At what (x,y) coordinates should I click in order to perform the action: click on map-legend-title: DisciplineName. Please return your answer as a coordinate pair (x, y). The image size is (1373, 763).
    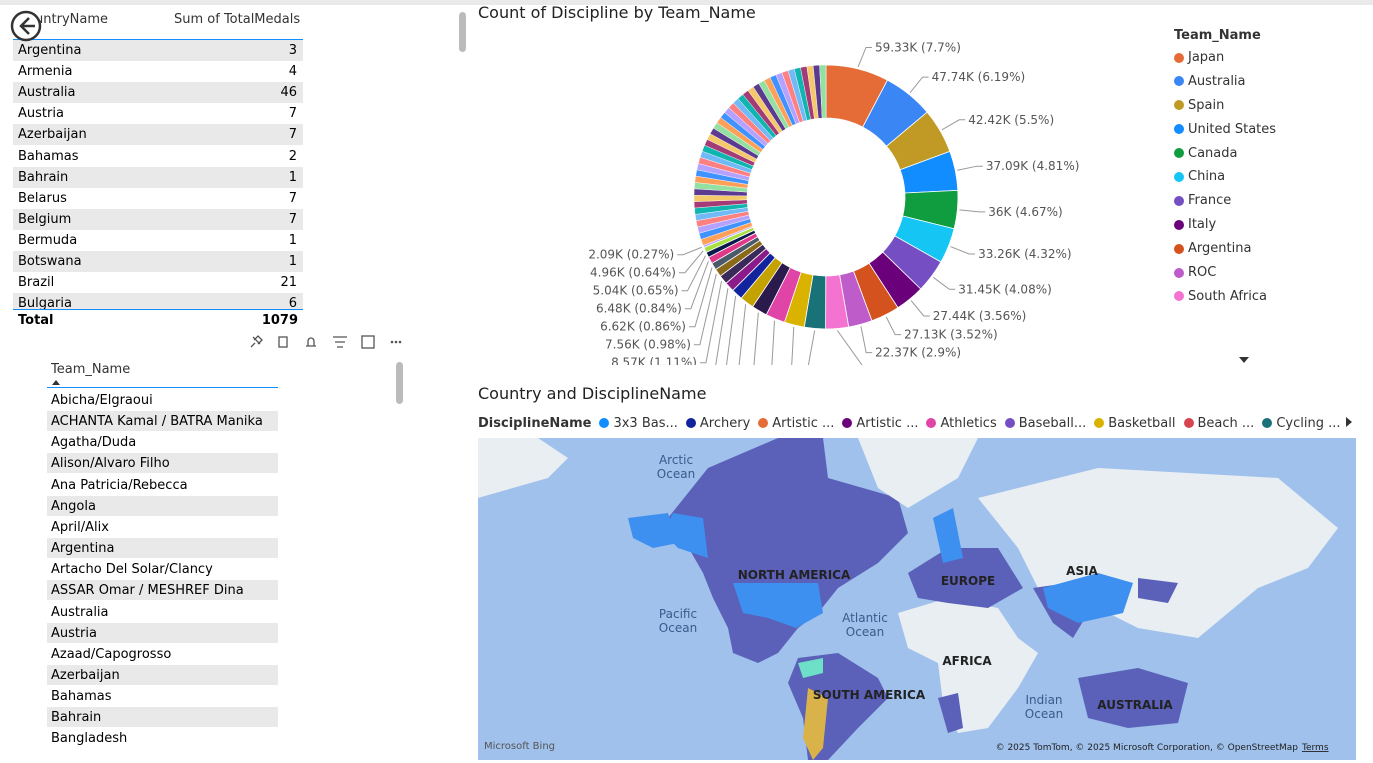
    Looking at the image, I should click on (535, 423).